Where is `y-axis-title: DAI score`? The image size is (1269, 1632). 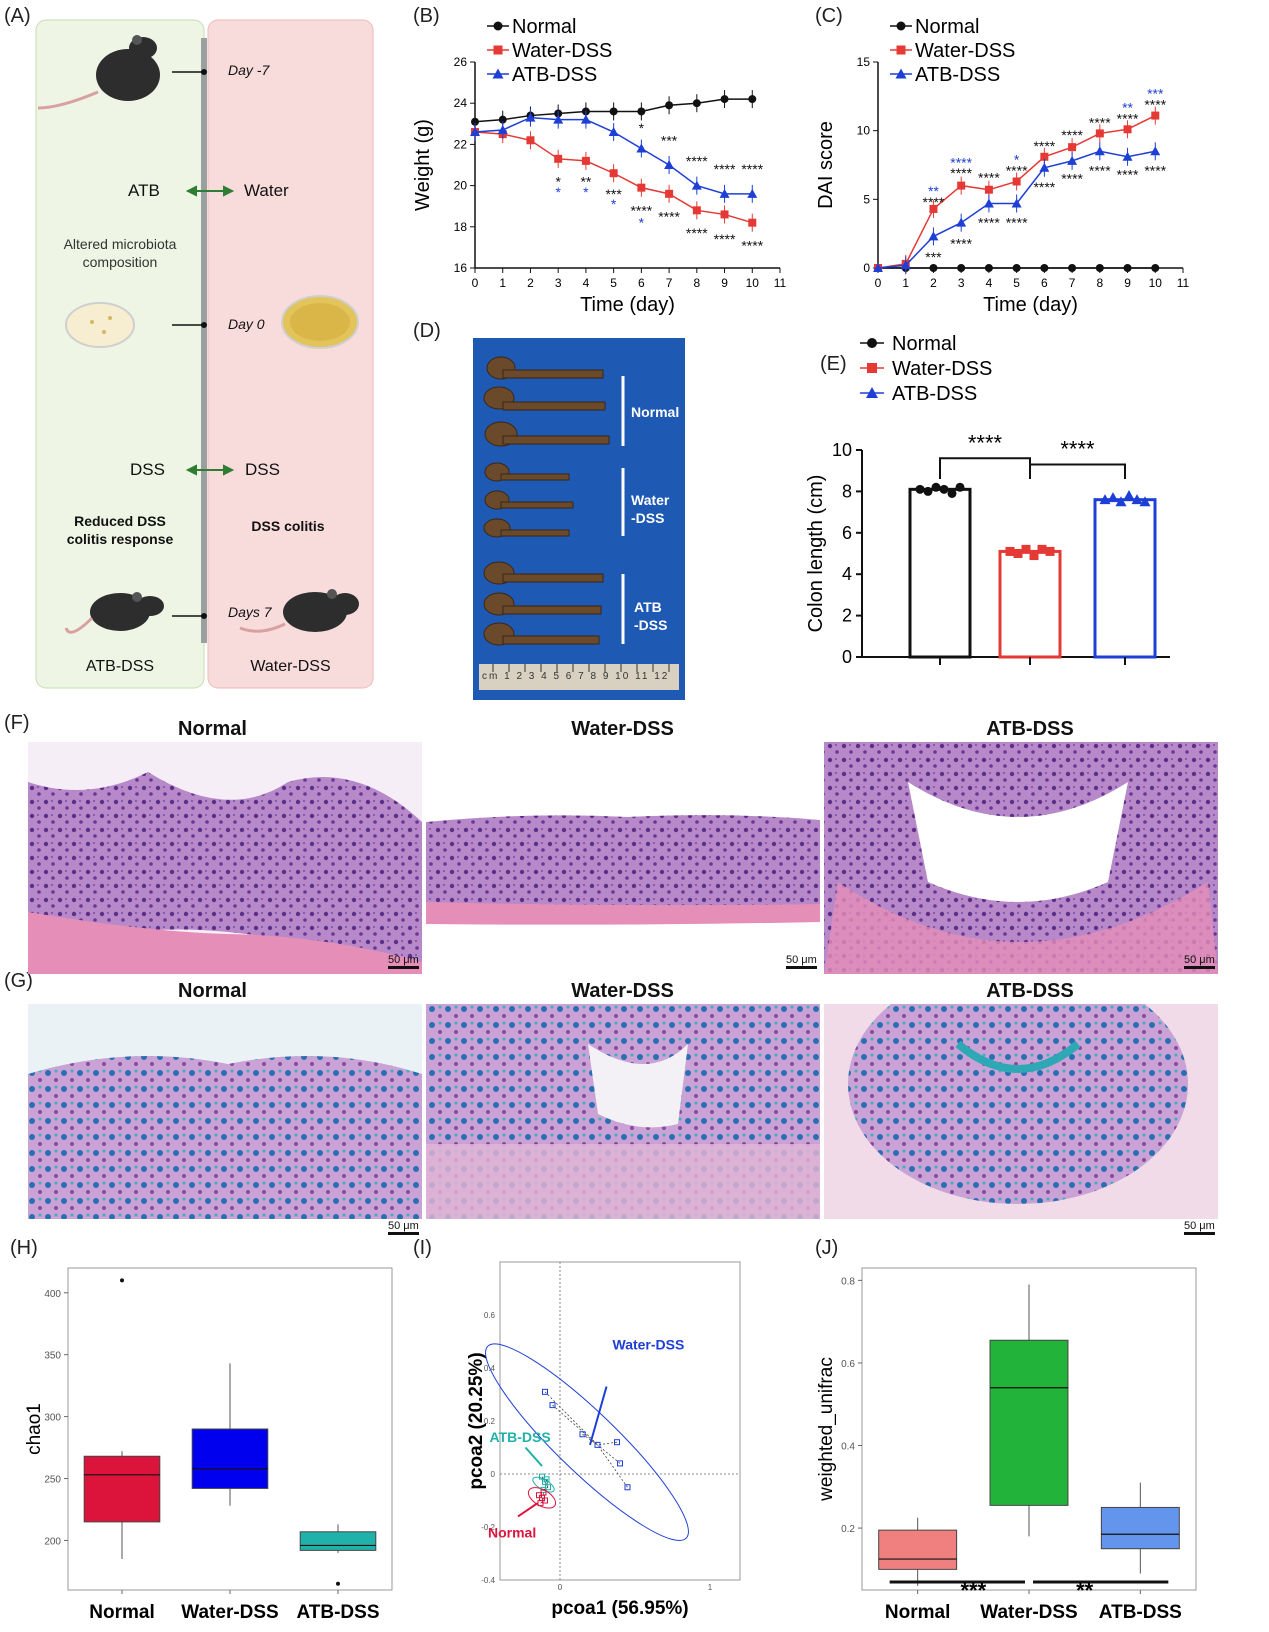 y-axis-title: DAI score is located at coordinates (826, 165).